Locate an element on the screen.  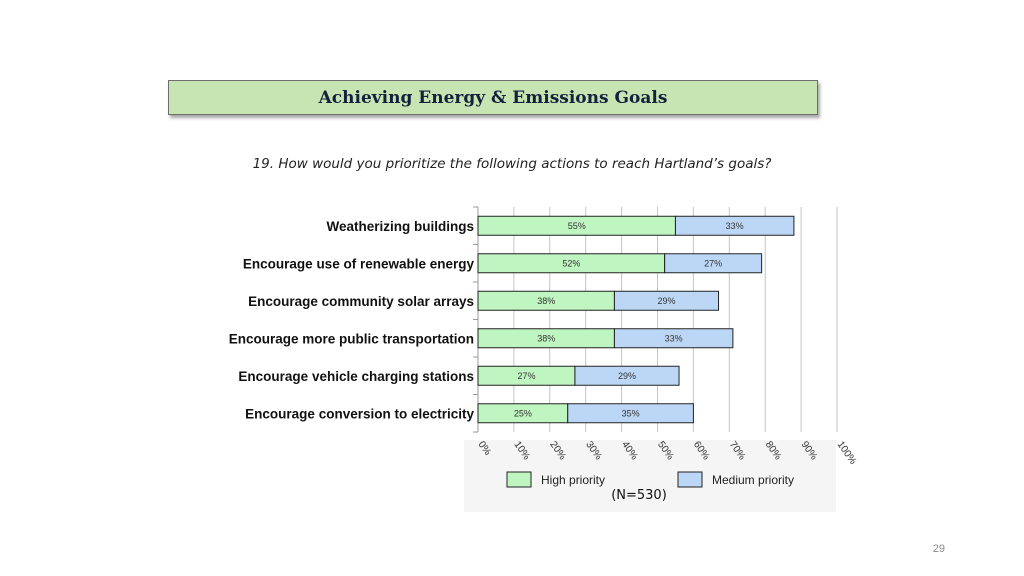
x-tick-label: 30% is located at coordinates (593, 450).